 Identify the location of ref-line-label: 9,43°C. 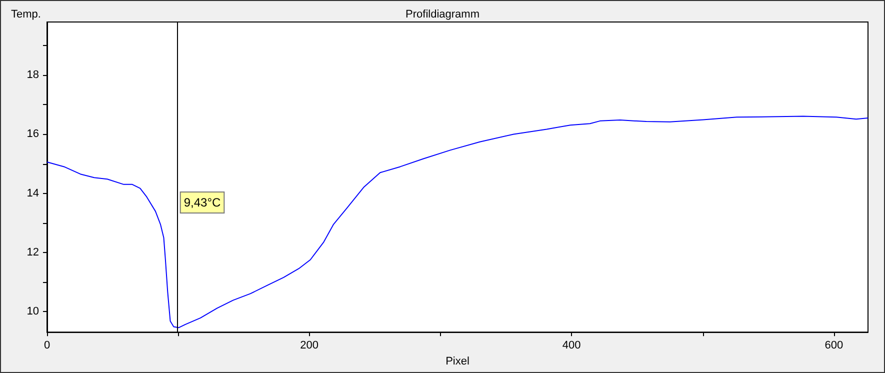
(202, 203).